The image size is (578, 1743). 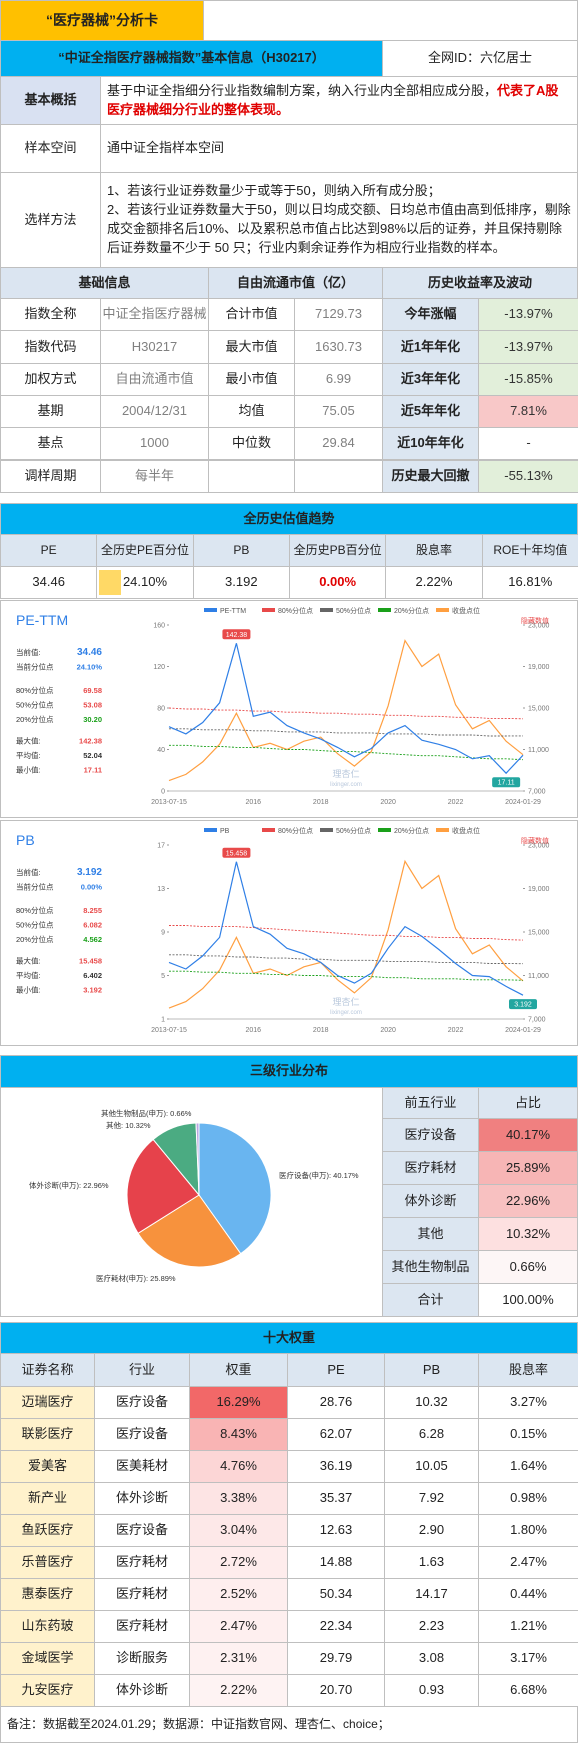 I want to click on table-cell: 新产业, so click(x=47, y=1498).